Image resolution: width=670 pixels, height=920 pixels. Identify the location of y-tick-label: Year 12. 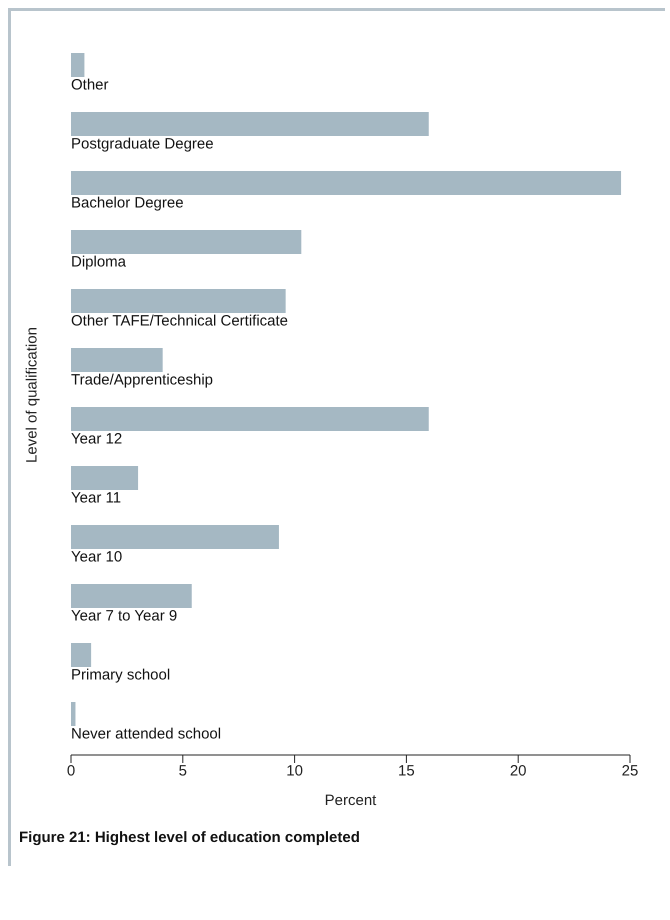
(96, 439).